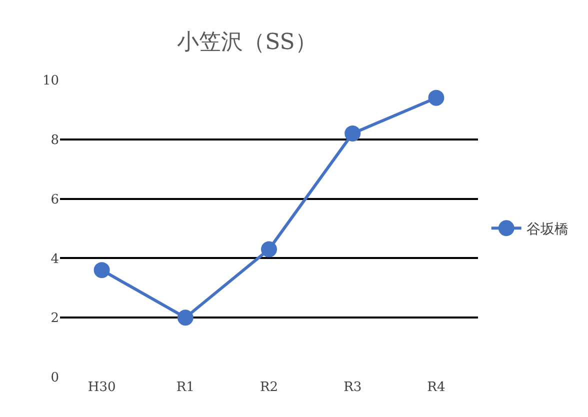 This screenshot has width=588, height=417. I want to click on y-tick-label: 2, so click(54, 318).